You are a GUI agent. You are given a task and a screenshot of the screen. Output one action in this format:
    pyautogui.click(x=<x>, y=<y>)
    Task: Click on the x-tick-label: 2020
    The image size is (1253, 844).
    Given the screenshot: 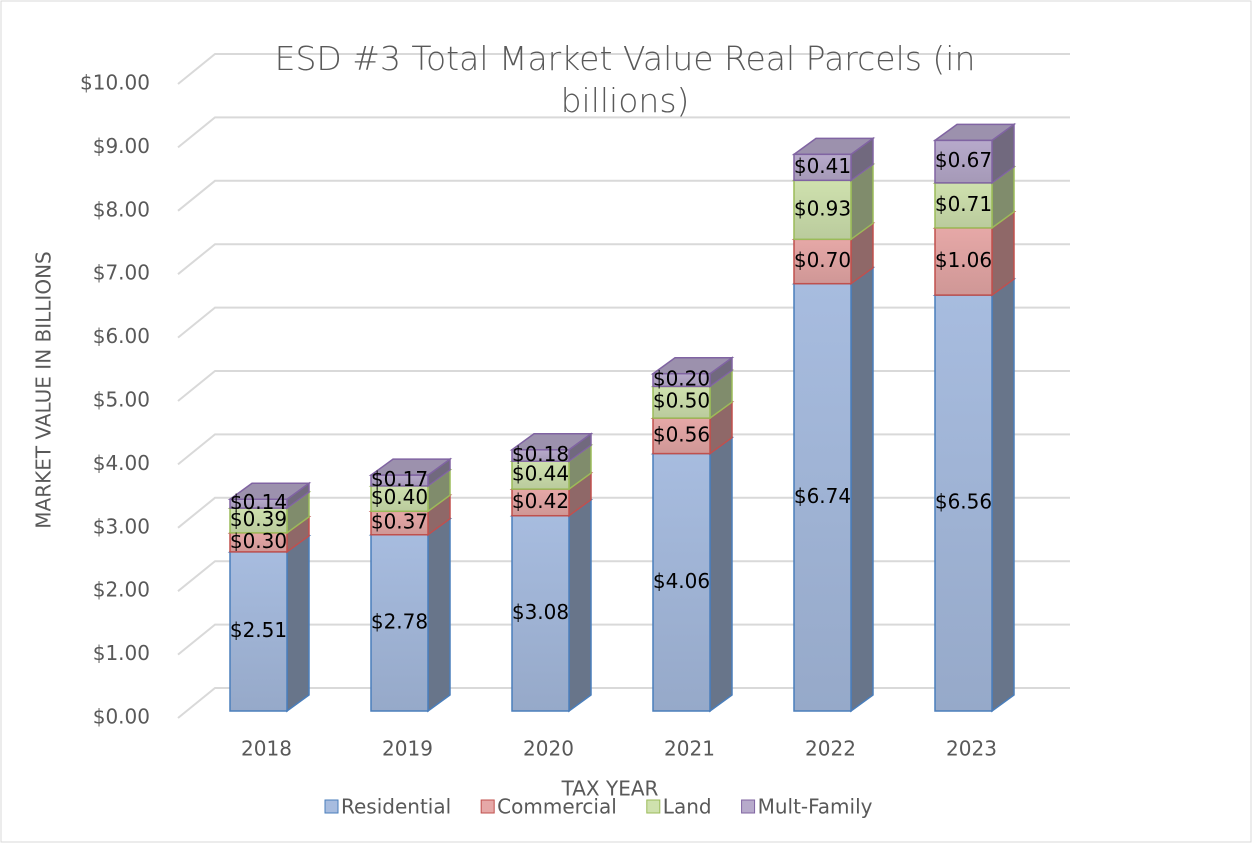 What is the action you would take?
    pyautogui.click(x=548, y=749)
    